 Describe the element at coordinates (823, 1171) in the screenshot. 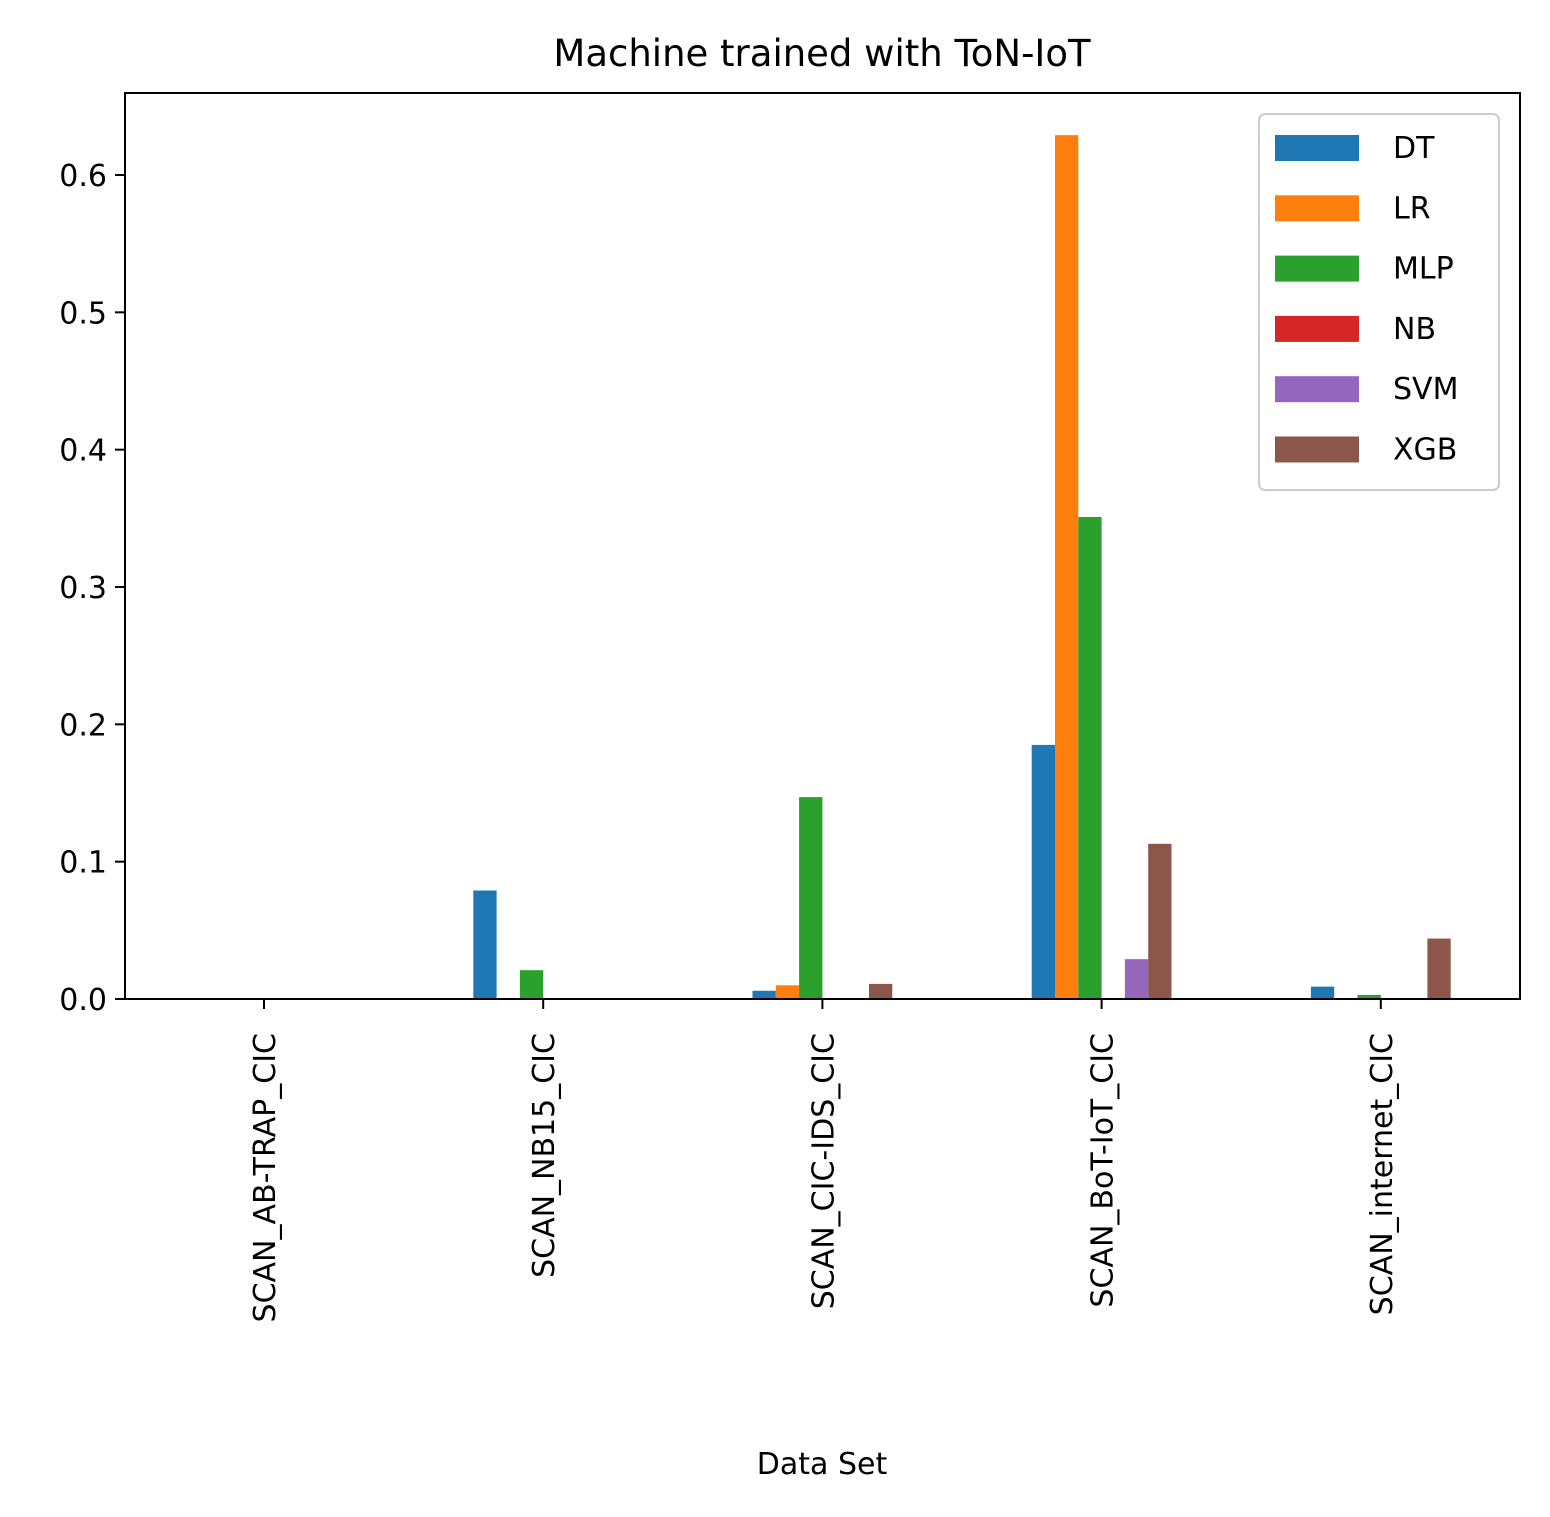

I see `x-tick-label: SCAN_CIC-IDS_CIC` at that location.